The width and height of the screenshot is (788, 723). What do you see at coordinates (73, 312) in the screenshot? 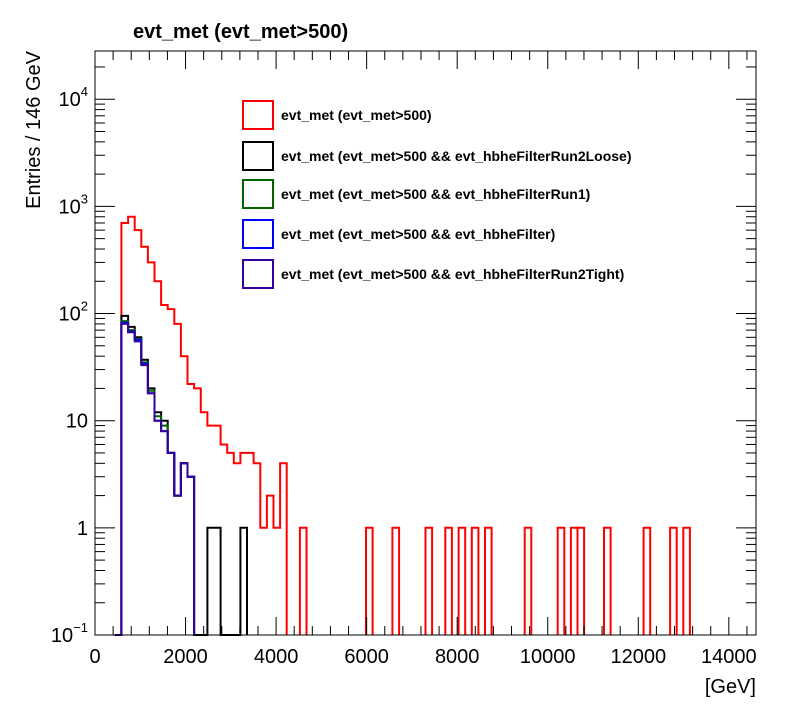
I see `y-tick-label: 10²` at bounding box center [73, 312].